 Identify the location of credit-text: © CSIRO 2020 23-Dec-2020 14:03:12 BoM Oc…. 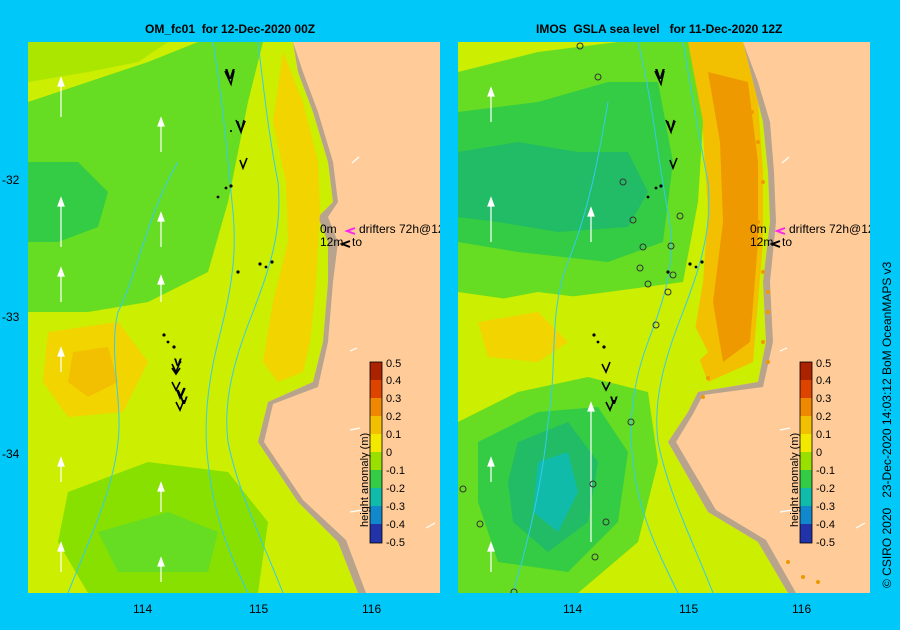
(887, 424).